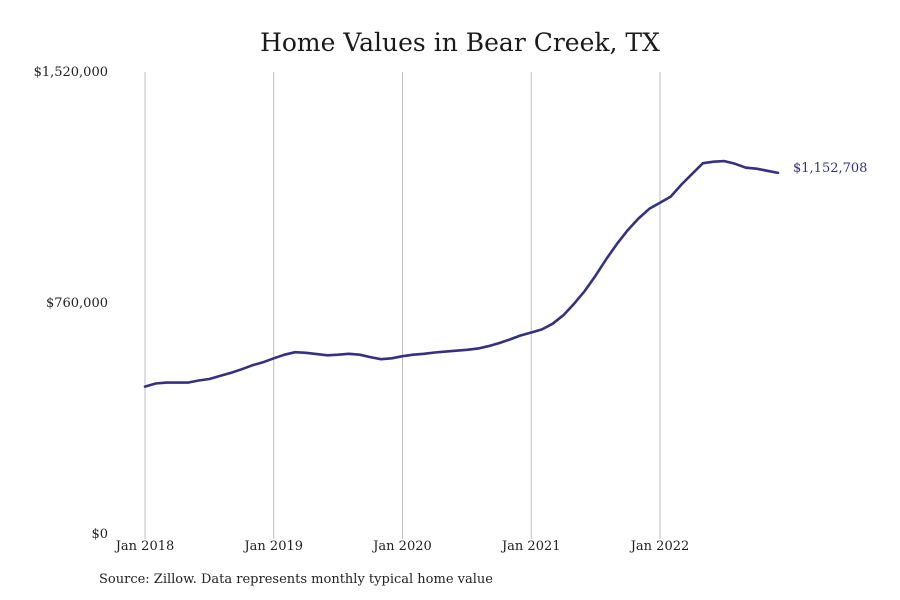  I want to click on chart-title: Home Values in Bear Creek, TX, so click(460, 42).